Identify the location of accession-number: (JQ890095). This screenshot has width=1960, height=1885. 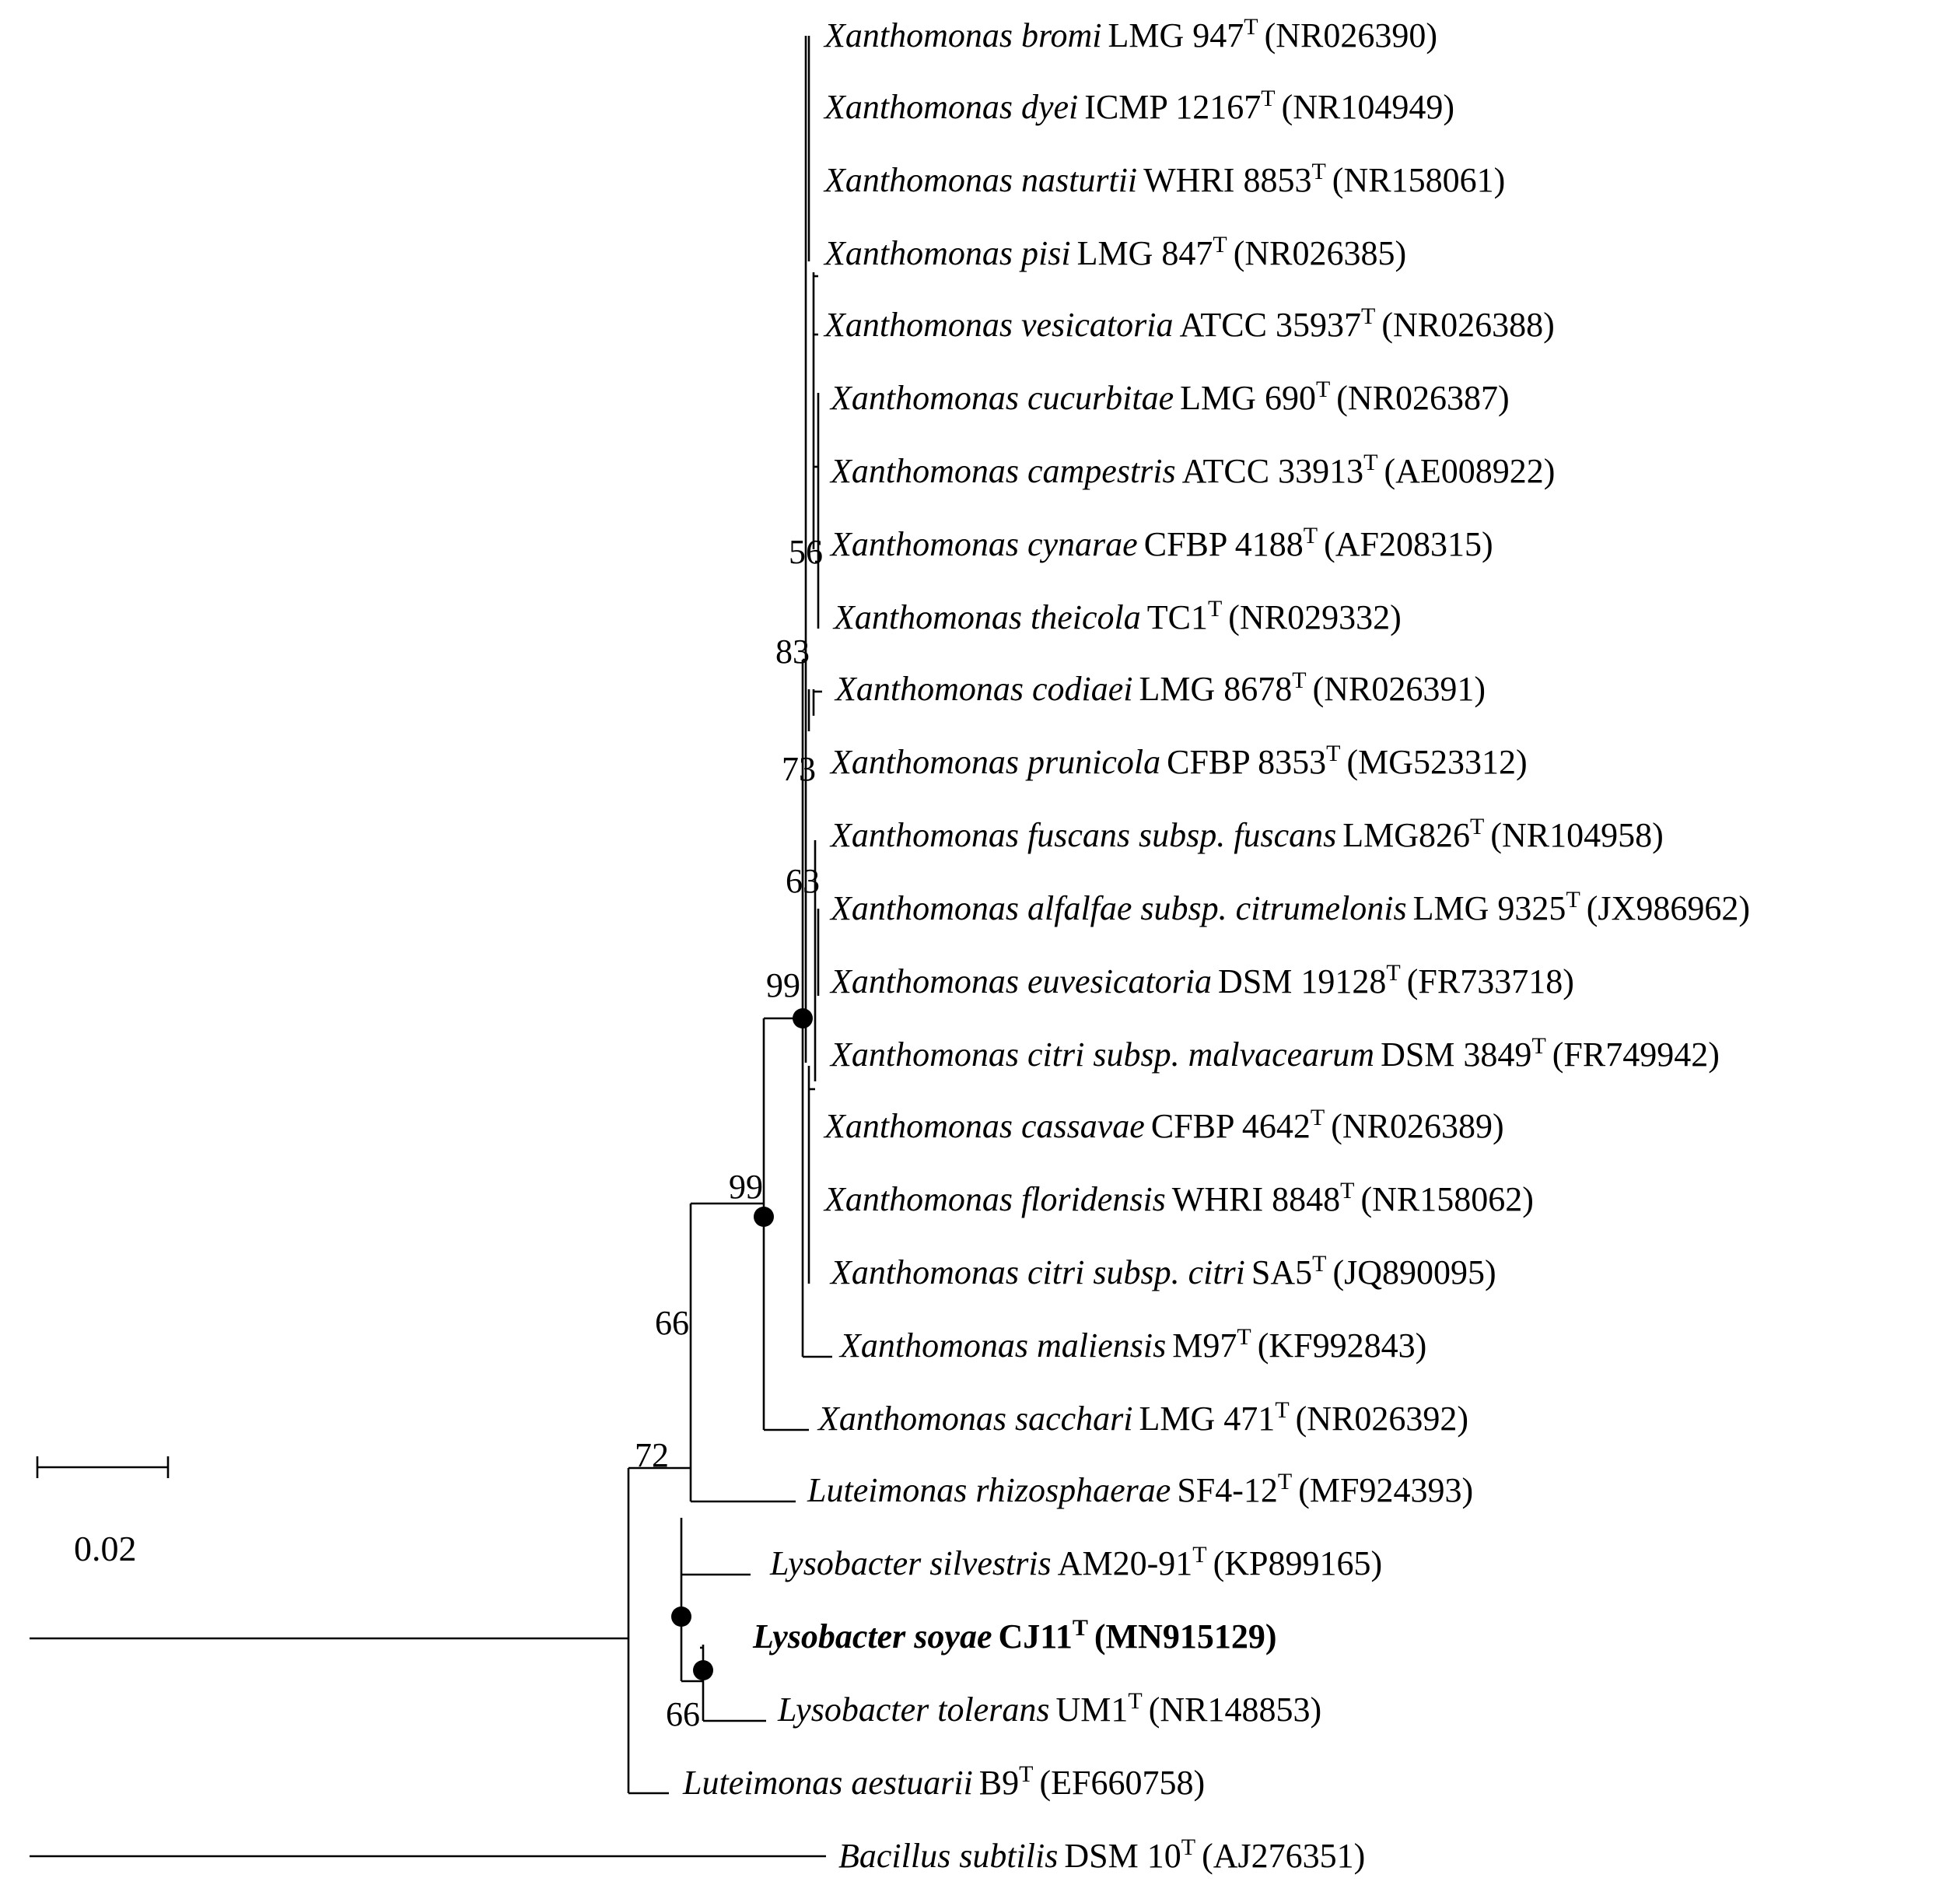
(1414, 1272).